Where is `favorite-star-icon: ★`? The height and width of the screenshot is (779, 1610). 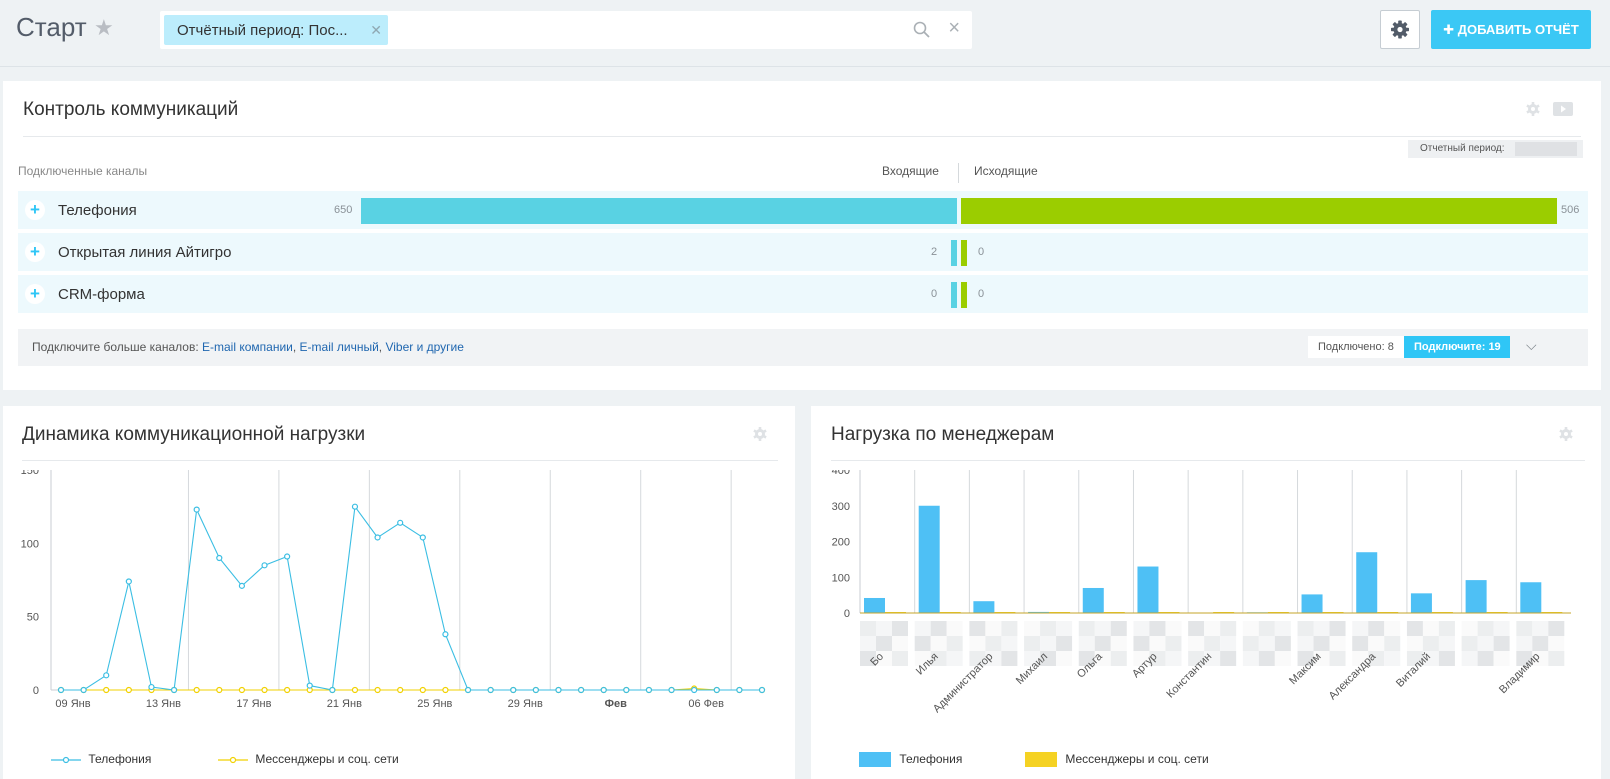
favorite-star-icon: ★ is located at coordinates (104, 27).